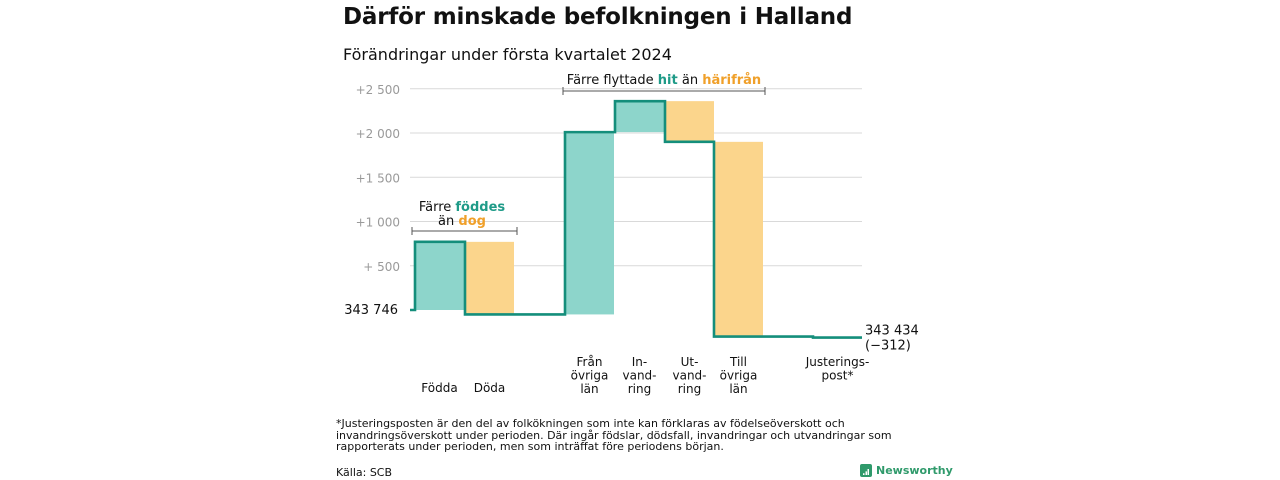 The height and width of the screenshot is (480, 1280). What do you see at coordinates (590, 362) in the screenshot?
I see `category-label: Från` at bounding box center [590, 362].